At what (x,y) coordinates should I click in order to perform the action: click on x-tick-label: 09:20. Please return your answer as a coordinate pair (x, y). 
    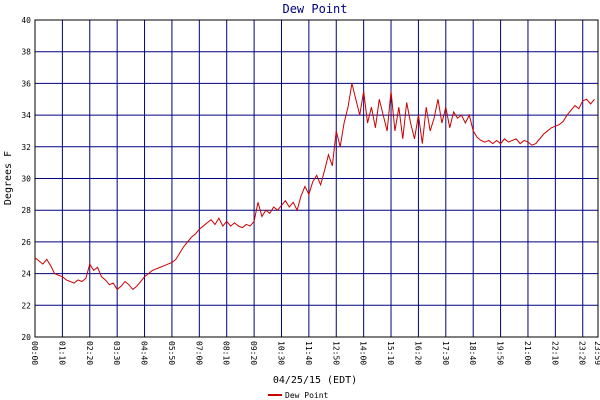
    Looking at the image, I should click on (253, 353).